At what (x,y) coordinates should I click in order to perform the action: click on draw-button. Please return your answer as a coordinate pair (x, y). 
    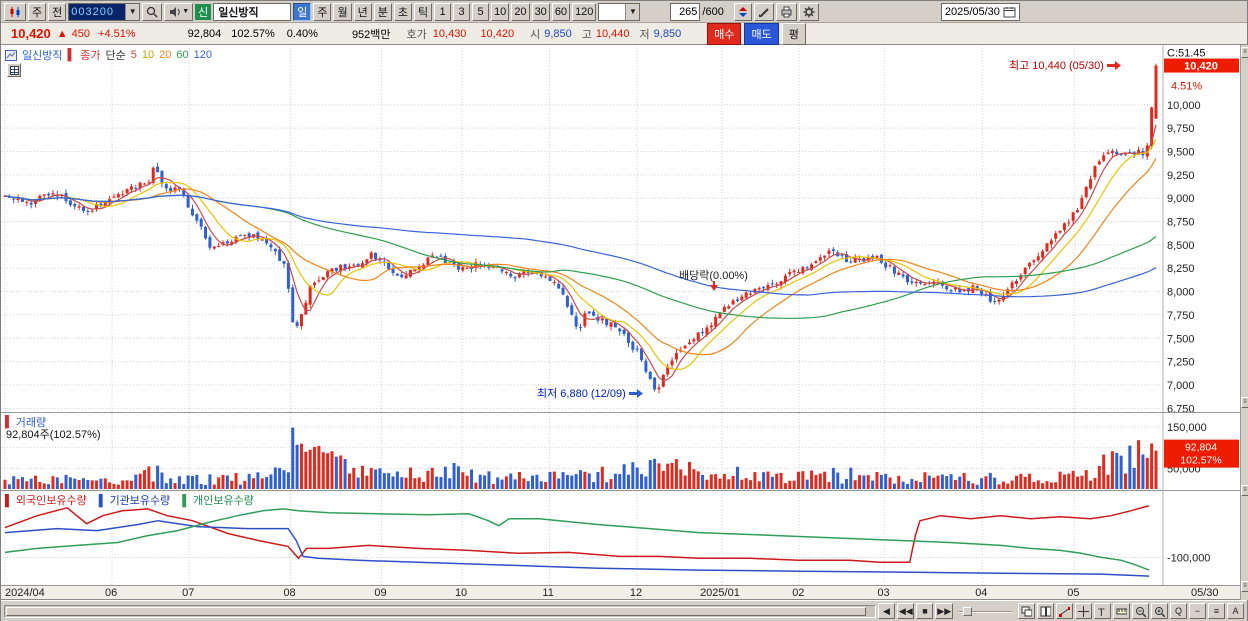
    Looking at the image, I should click on (763, 11).